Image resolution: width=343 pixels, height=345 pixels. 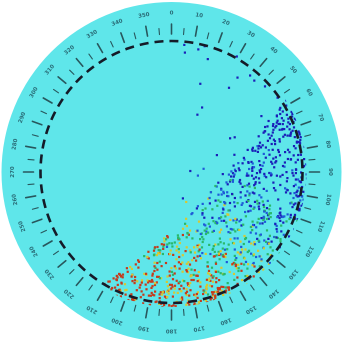 I want to click on degree-label: 90, so click(x=330, y=172).